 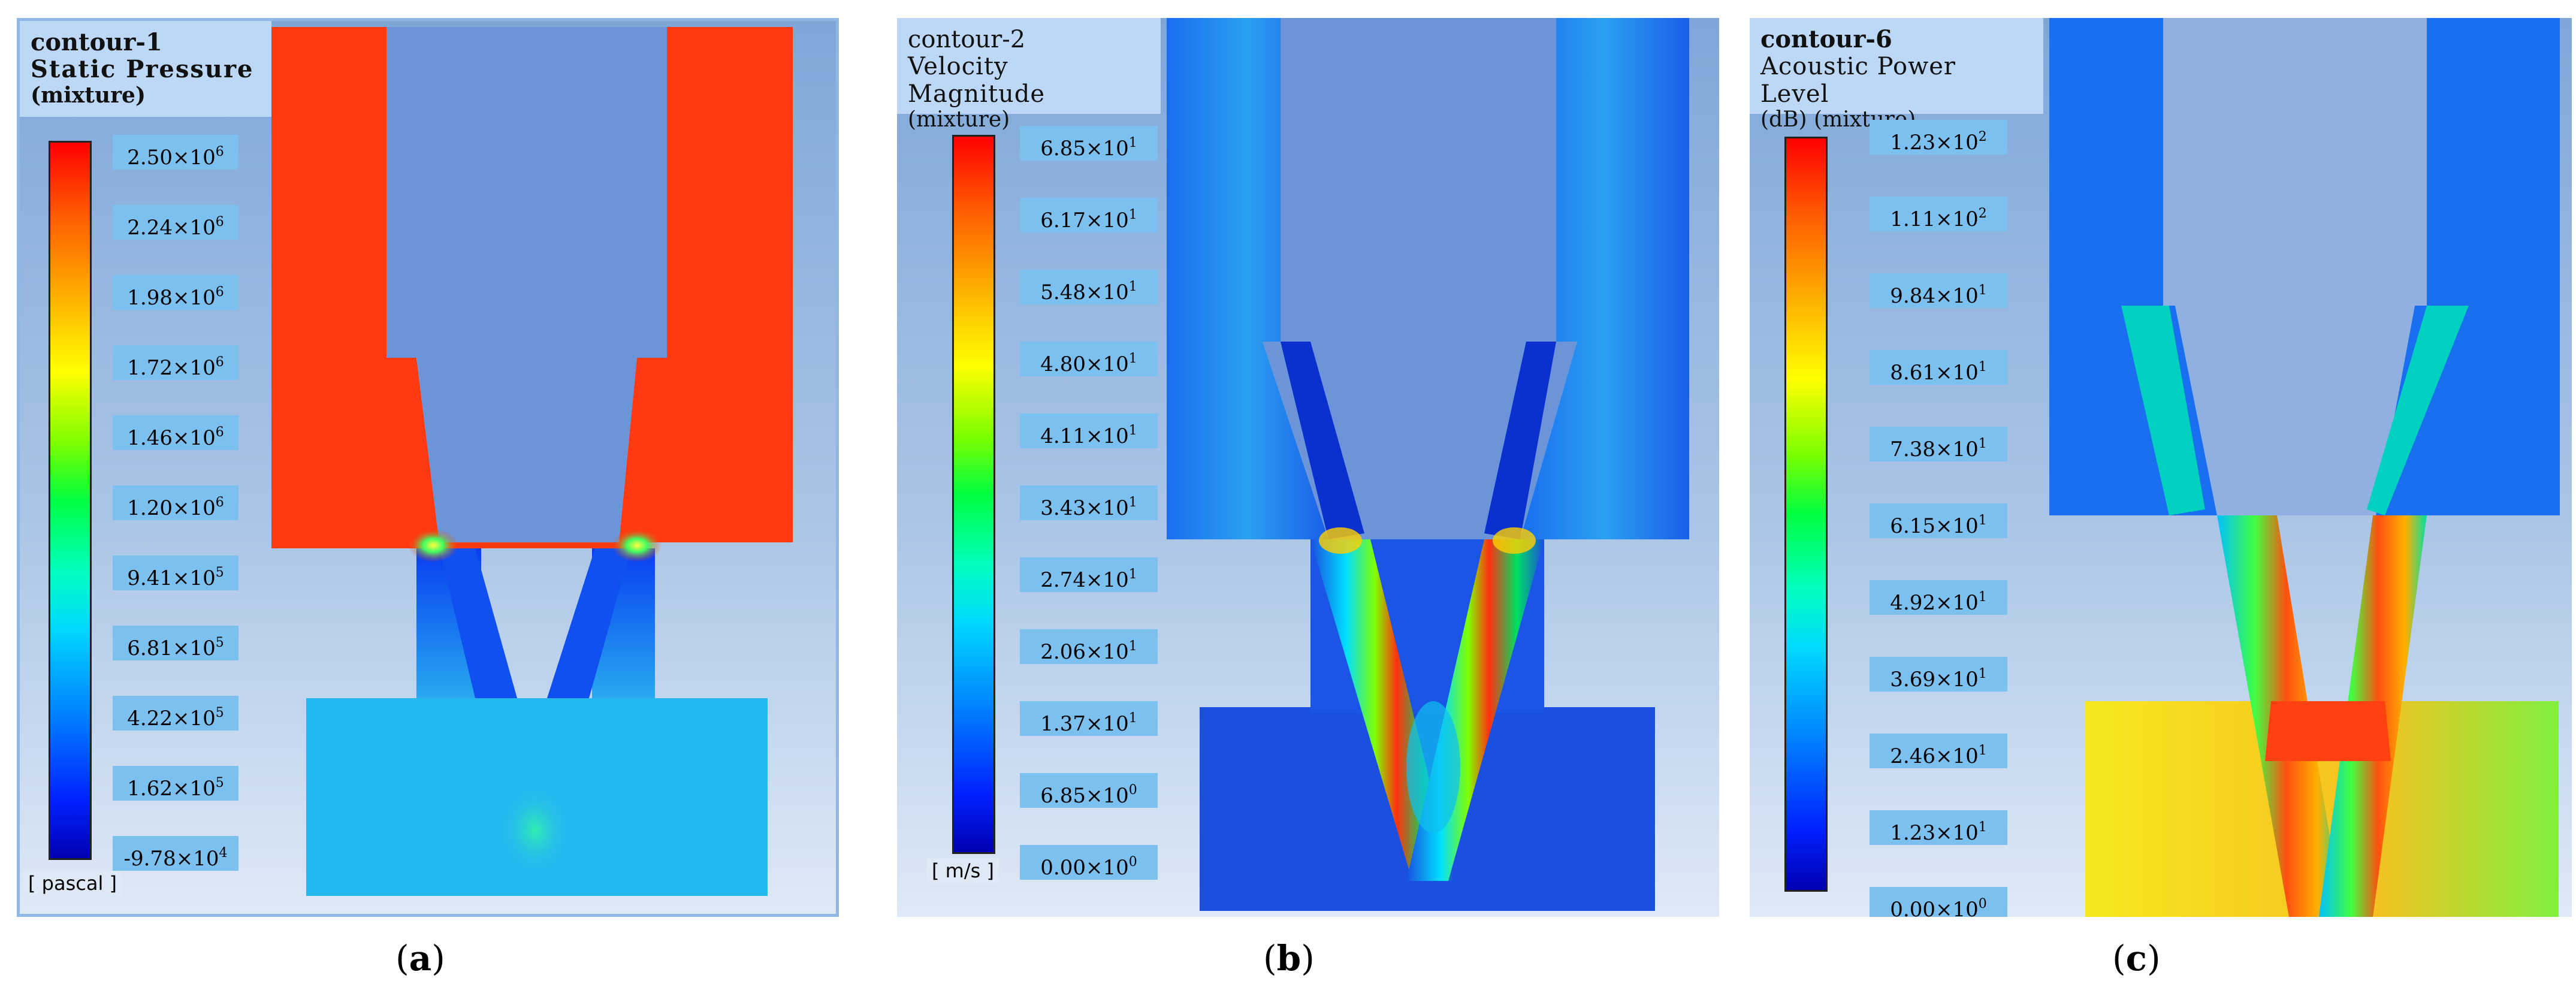 I want to click on colorbar-unit: [ m/s ], so click(x=963, y=871).